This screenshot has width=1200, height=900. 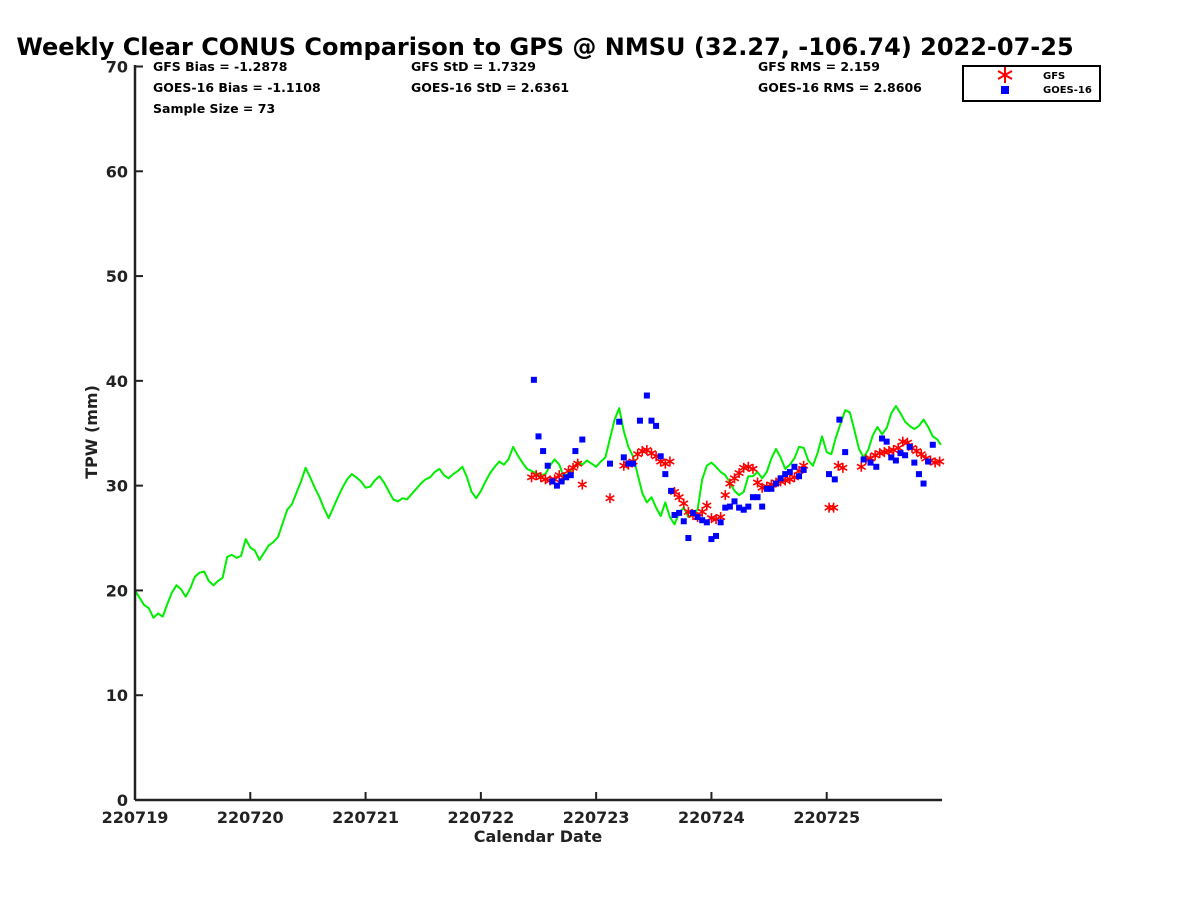 What do you see at coordinates (214, 108) in the screenshot?
I see `stat-sample-size: Sample Size = 73` at bounding box center [214, 108].